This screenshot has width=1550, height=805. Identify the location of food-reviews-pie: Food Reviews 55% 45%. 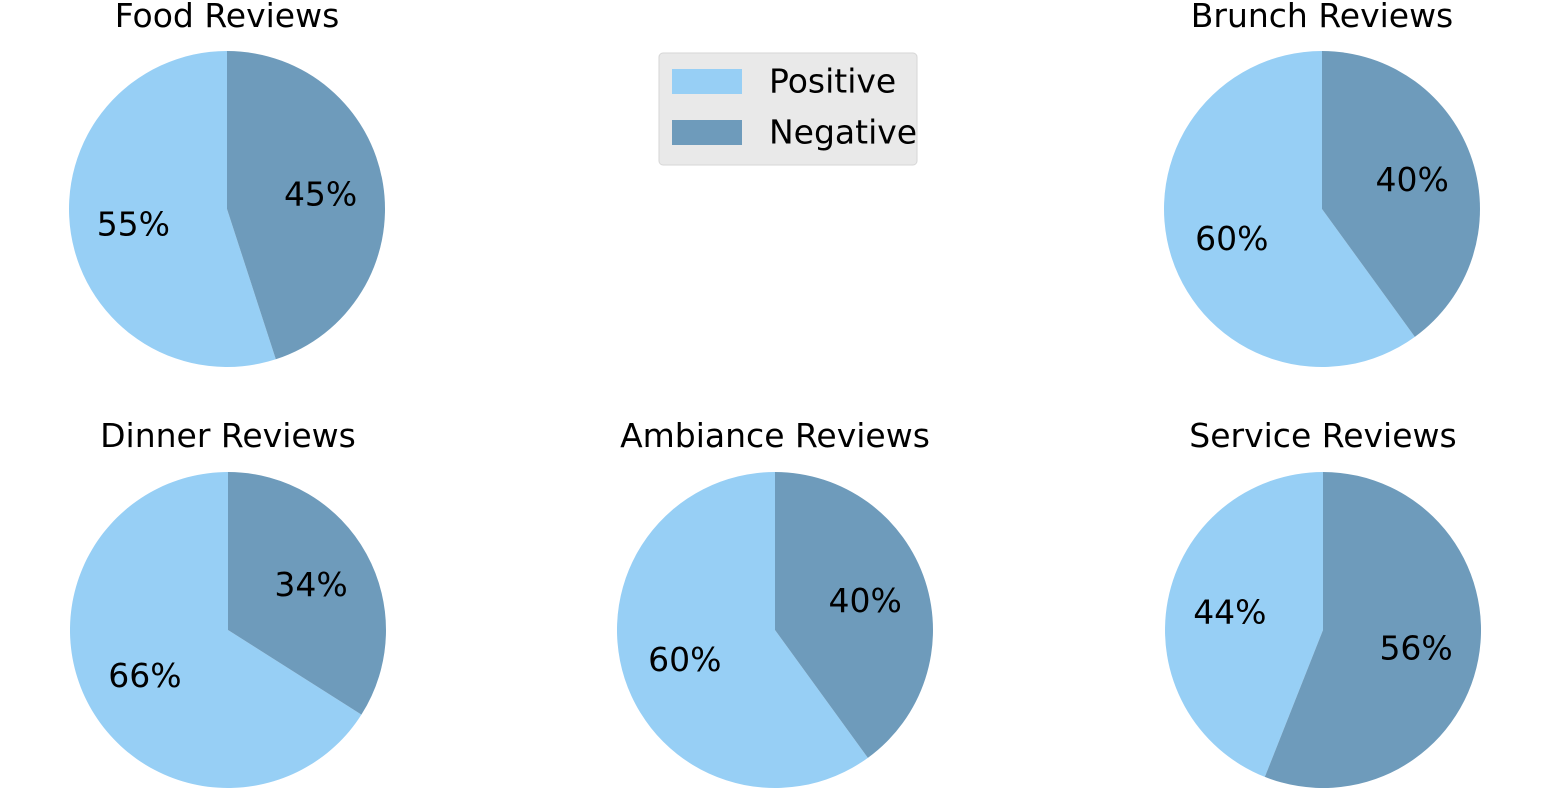
(227, 183).